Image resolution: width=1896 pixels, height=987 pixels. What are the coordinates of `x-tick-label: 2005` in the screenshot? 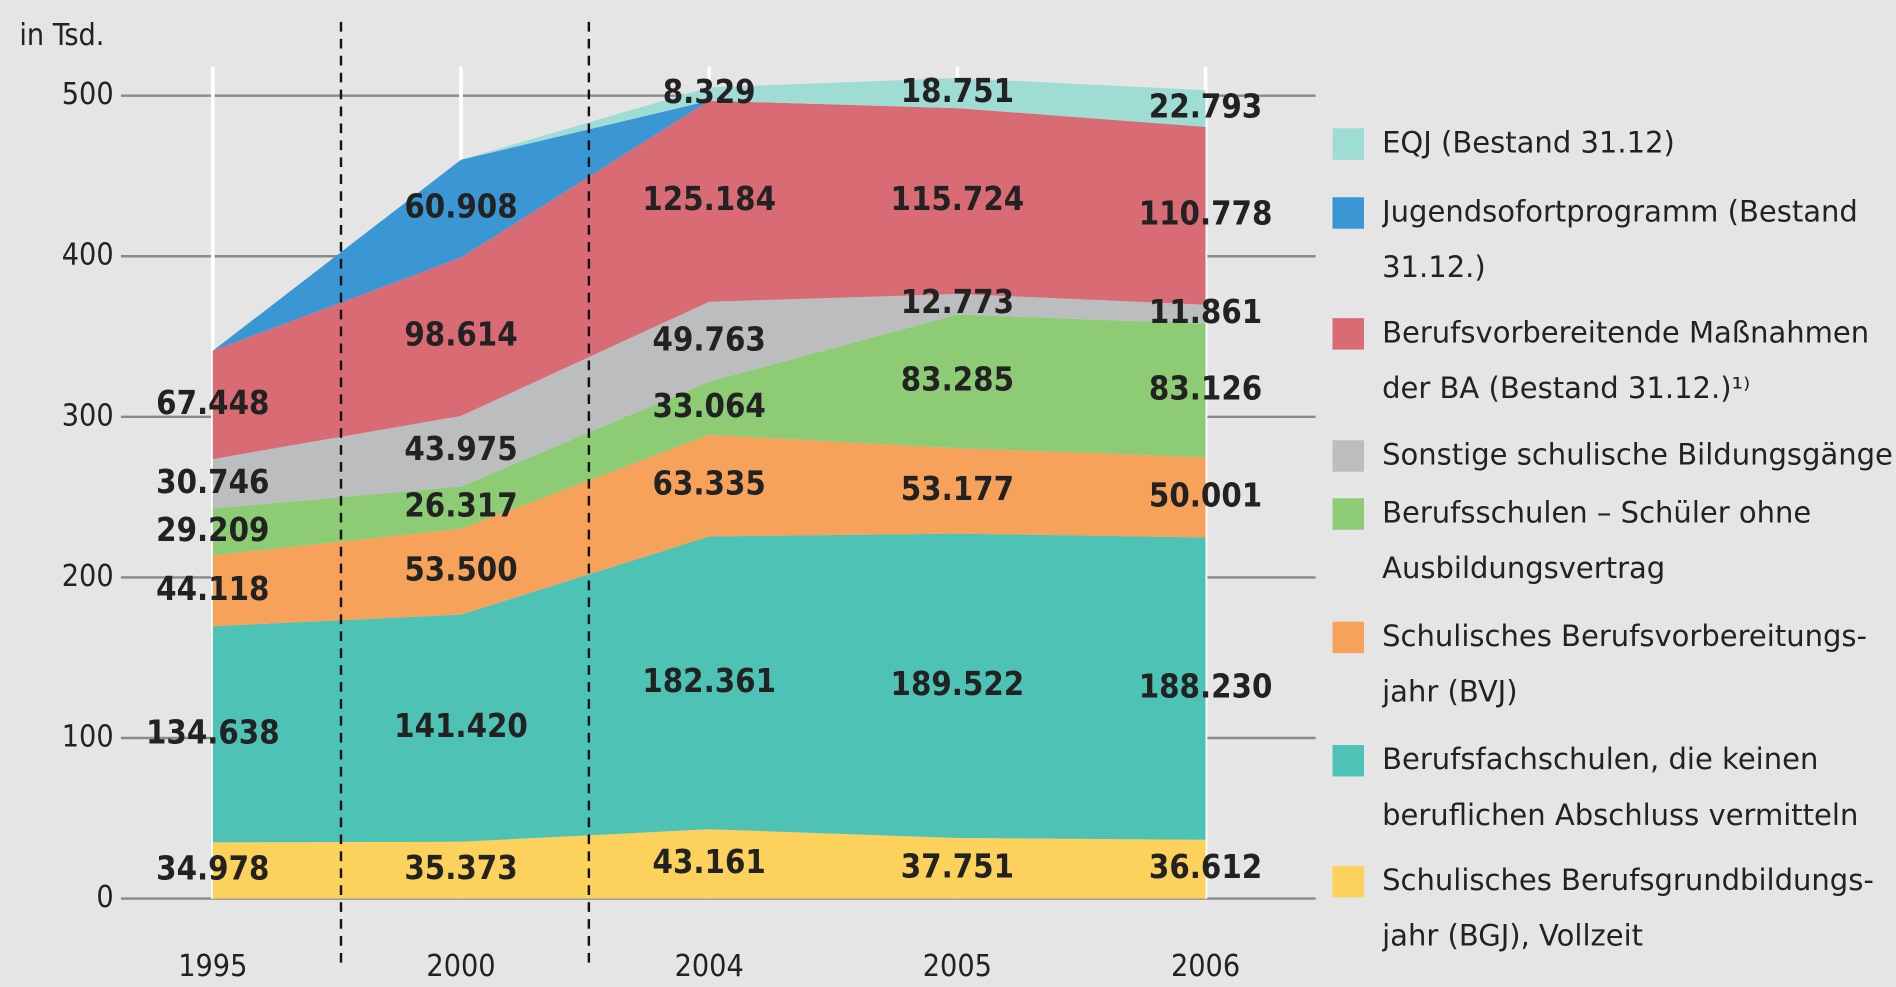 It's located at (957, 966).